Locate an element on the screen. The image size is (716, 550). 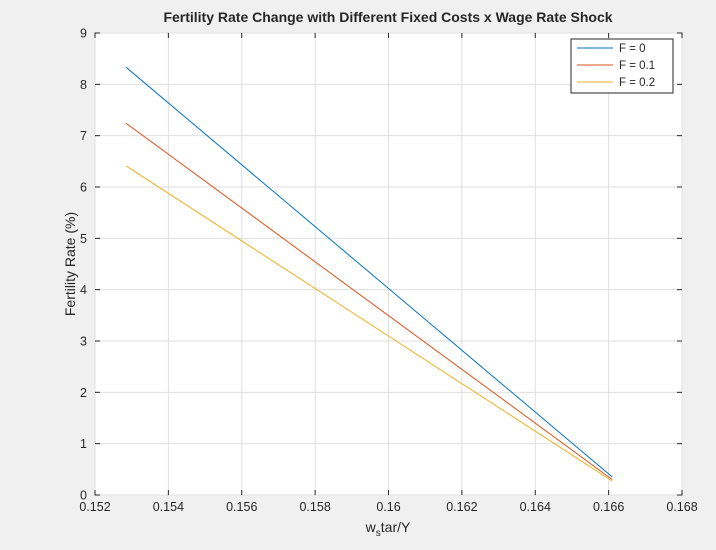
x-tick-label: 0.166 is located at coordinates (608, 507).